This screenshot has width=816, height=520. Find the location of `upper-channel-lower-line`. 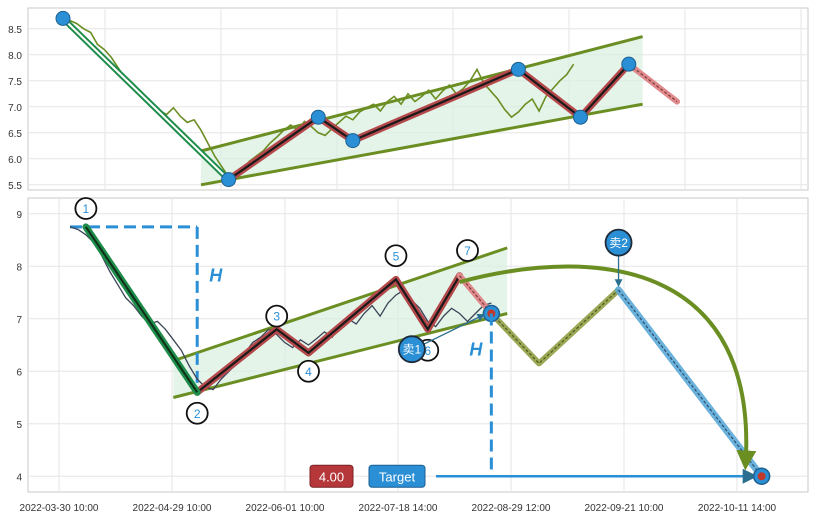

upper-channel-lower-line is located at coordinates (421, 144).